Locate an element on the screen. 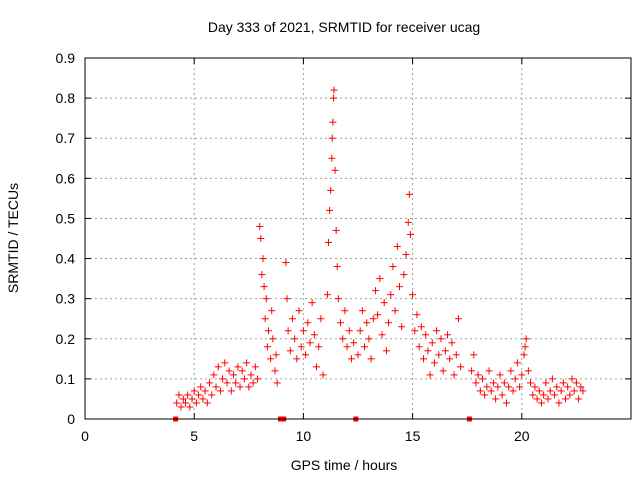 This screenshot has width=640, height=480. y-axis-label: SRMTID / TECUs is located at coordinates (13, 238).